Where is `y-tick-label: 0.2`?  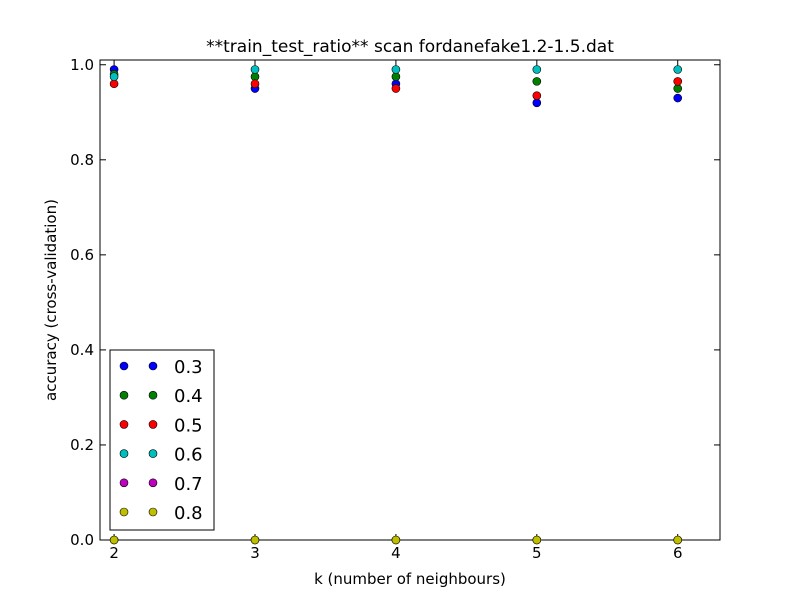
y-tick-label: 0.2 is located at coordinates (82, 445).